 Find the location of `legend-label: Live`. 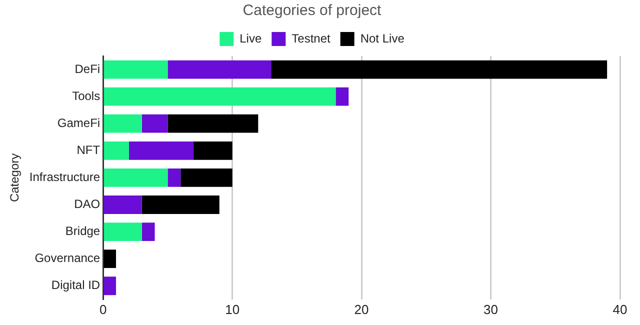

legend-label: Live is located at coordinates (251, 38).